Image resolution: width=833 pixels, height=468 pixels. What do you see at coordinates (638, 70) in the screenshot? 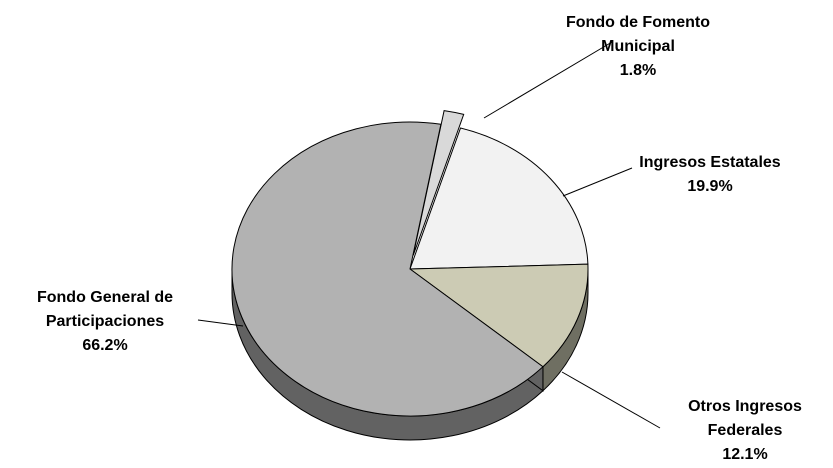
I see `slice-percent-label: 1.8%` at bounding box center [638, 70].